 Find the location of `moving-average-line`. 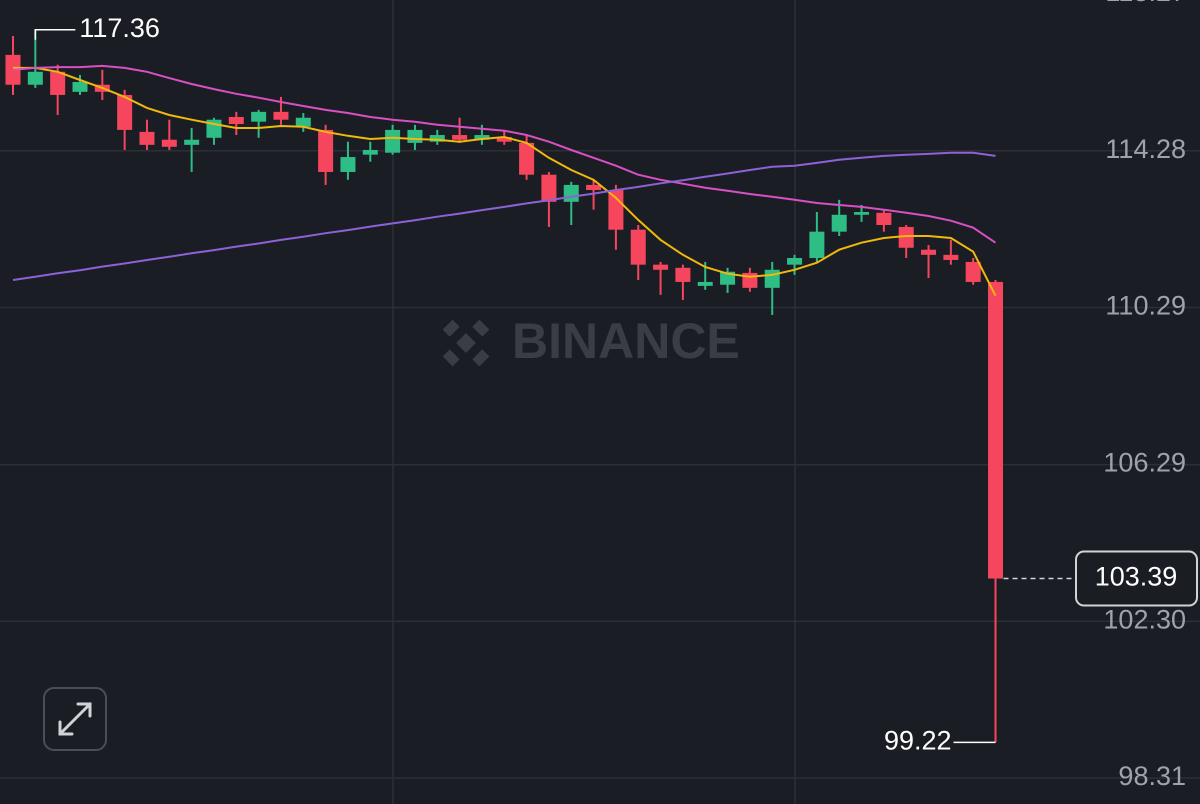

moving-average-line is located at coordinates (504, 216).